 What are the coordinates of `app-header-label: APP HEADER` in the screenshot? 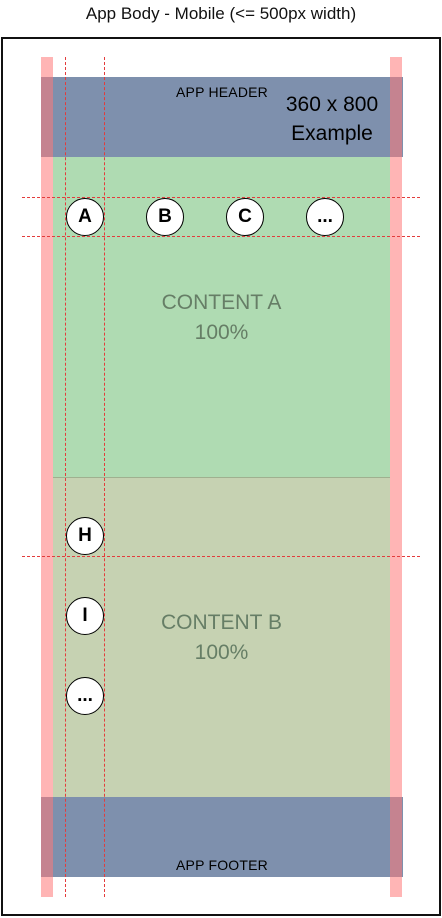 It's located at (222, 92).